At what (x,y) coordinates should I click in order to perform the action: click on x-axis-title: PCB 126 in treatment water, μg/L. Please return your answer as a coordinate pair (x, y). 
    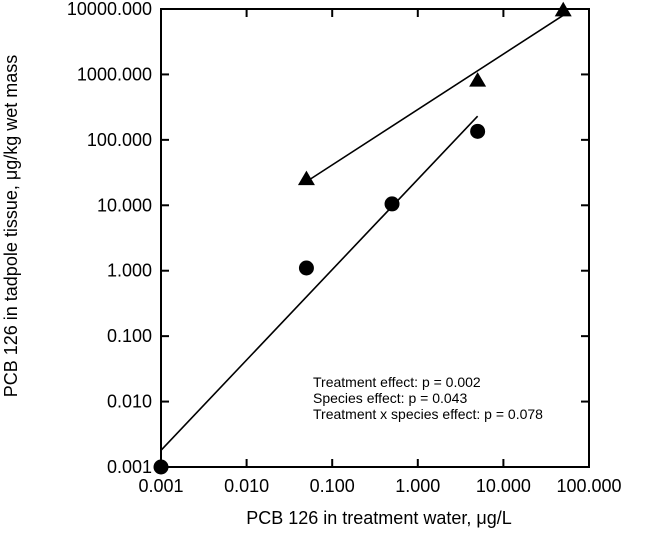
    Looking at the image, I should click on (379, 518).